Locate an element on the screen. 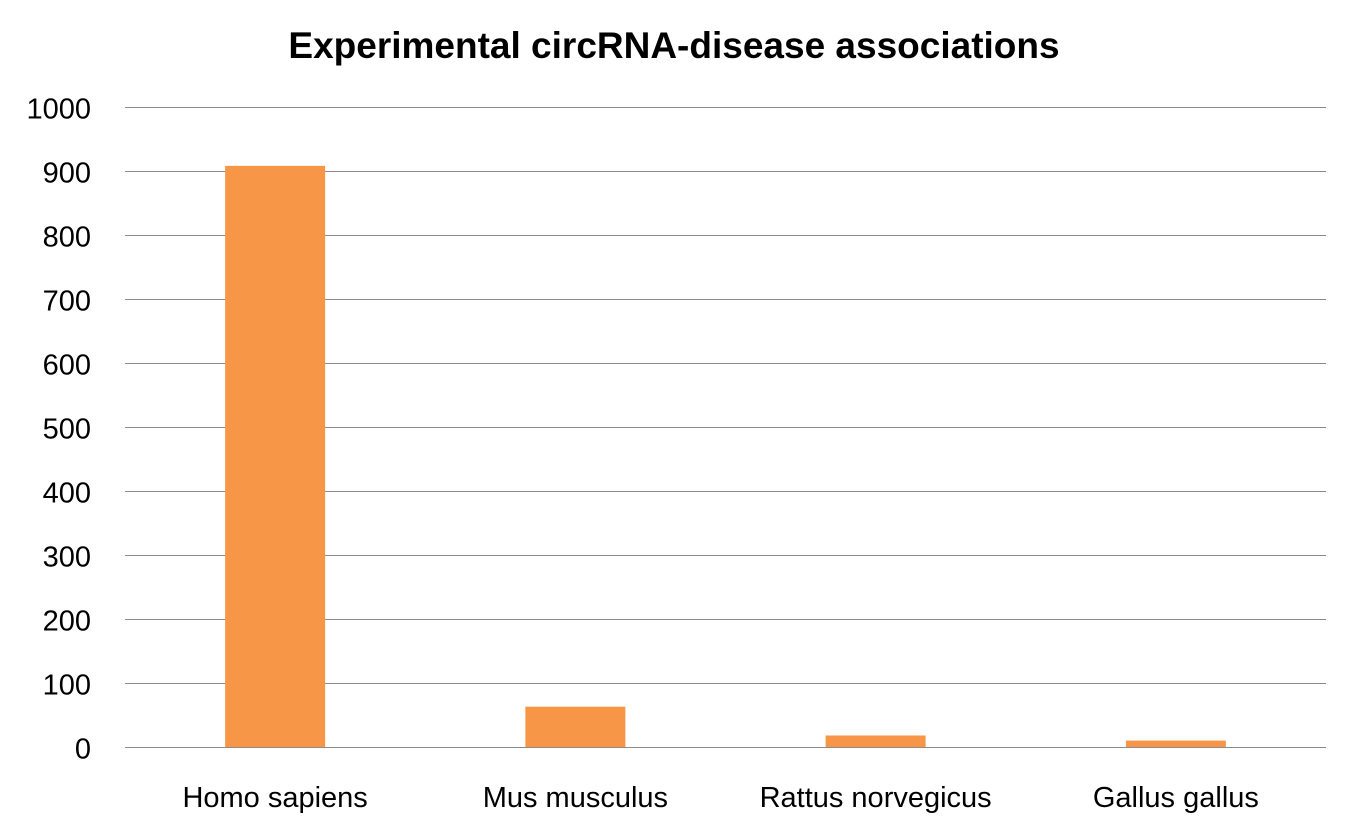 The image size is (1348, 830). x-tick-label: Rattus norvegicus is located at coordinates (876, 798).